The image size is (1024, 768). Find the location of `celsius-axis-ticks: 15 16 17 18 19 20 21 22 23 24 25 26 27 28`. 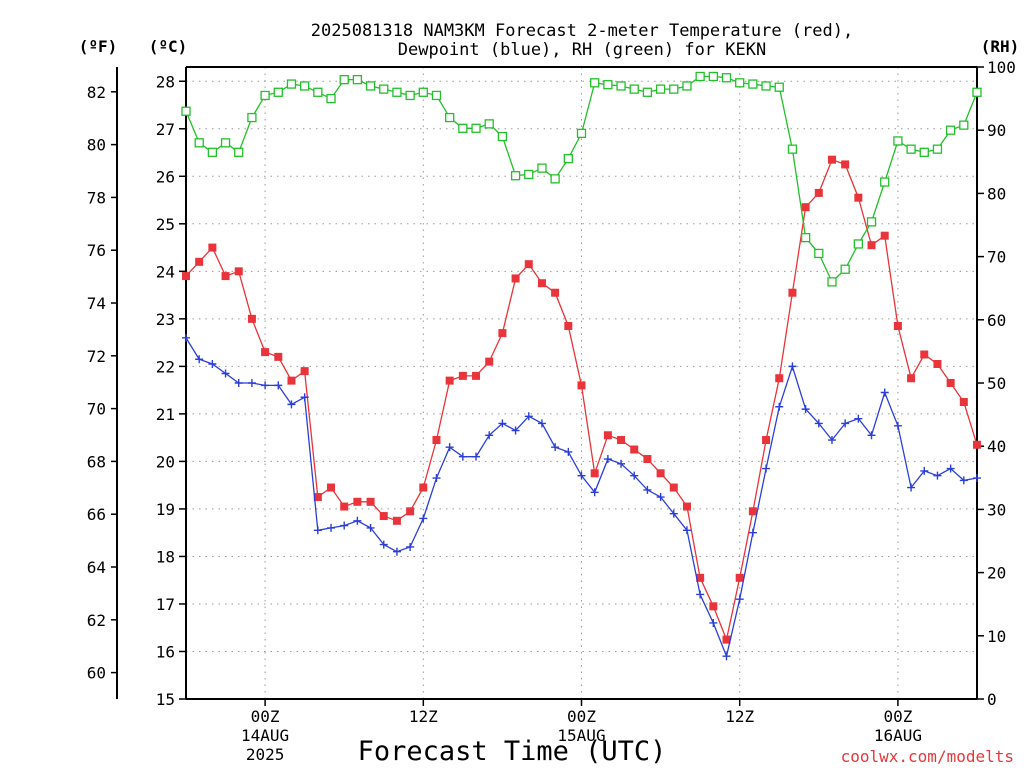

celsius-axis-ticks: 15 16 17 18 19 20 21 22 23 24 25 26 27 28 is located at coordinates (171, 390).